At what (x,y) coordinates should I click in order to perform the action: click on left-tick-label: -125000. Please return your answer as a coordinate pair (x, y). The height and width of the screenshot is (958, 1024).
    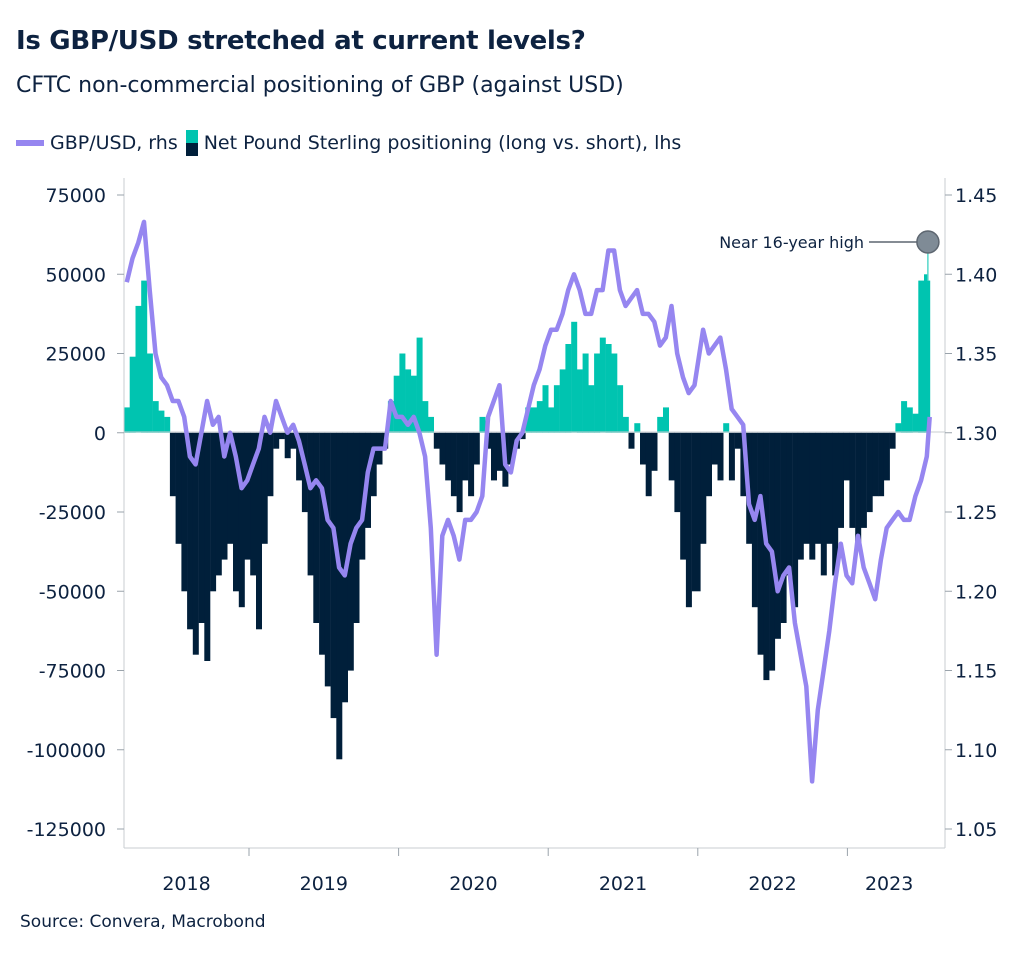
    Looking at the image, I should click on (66, 830).